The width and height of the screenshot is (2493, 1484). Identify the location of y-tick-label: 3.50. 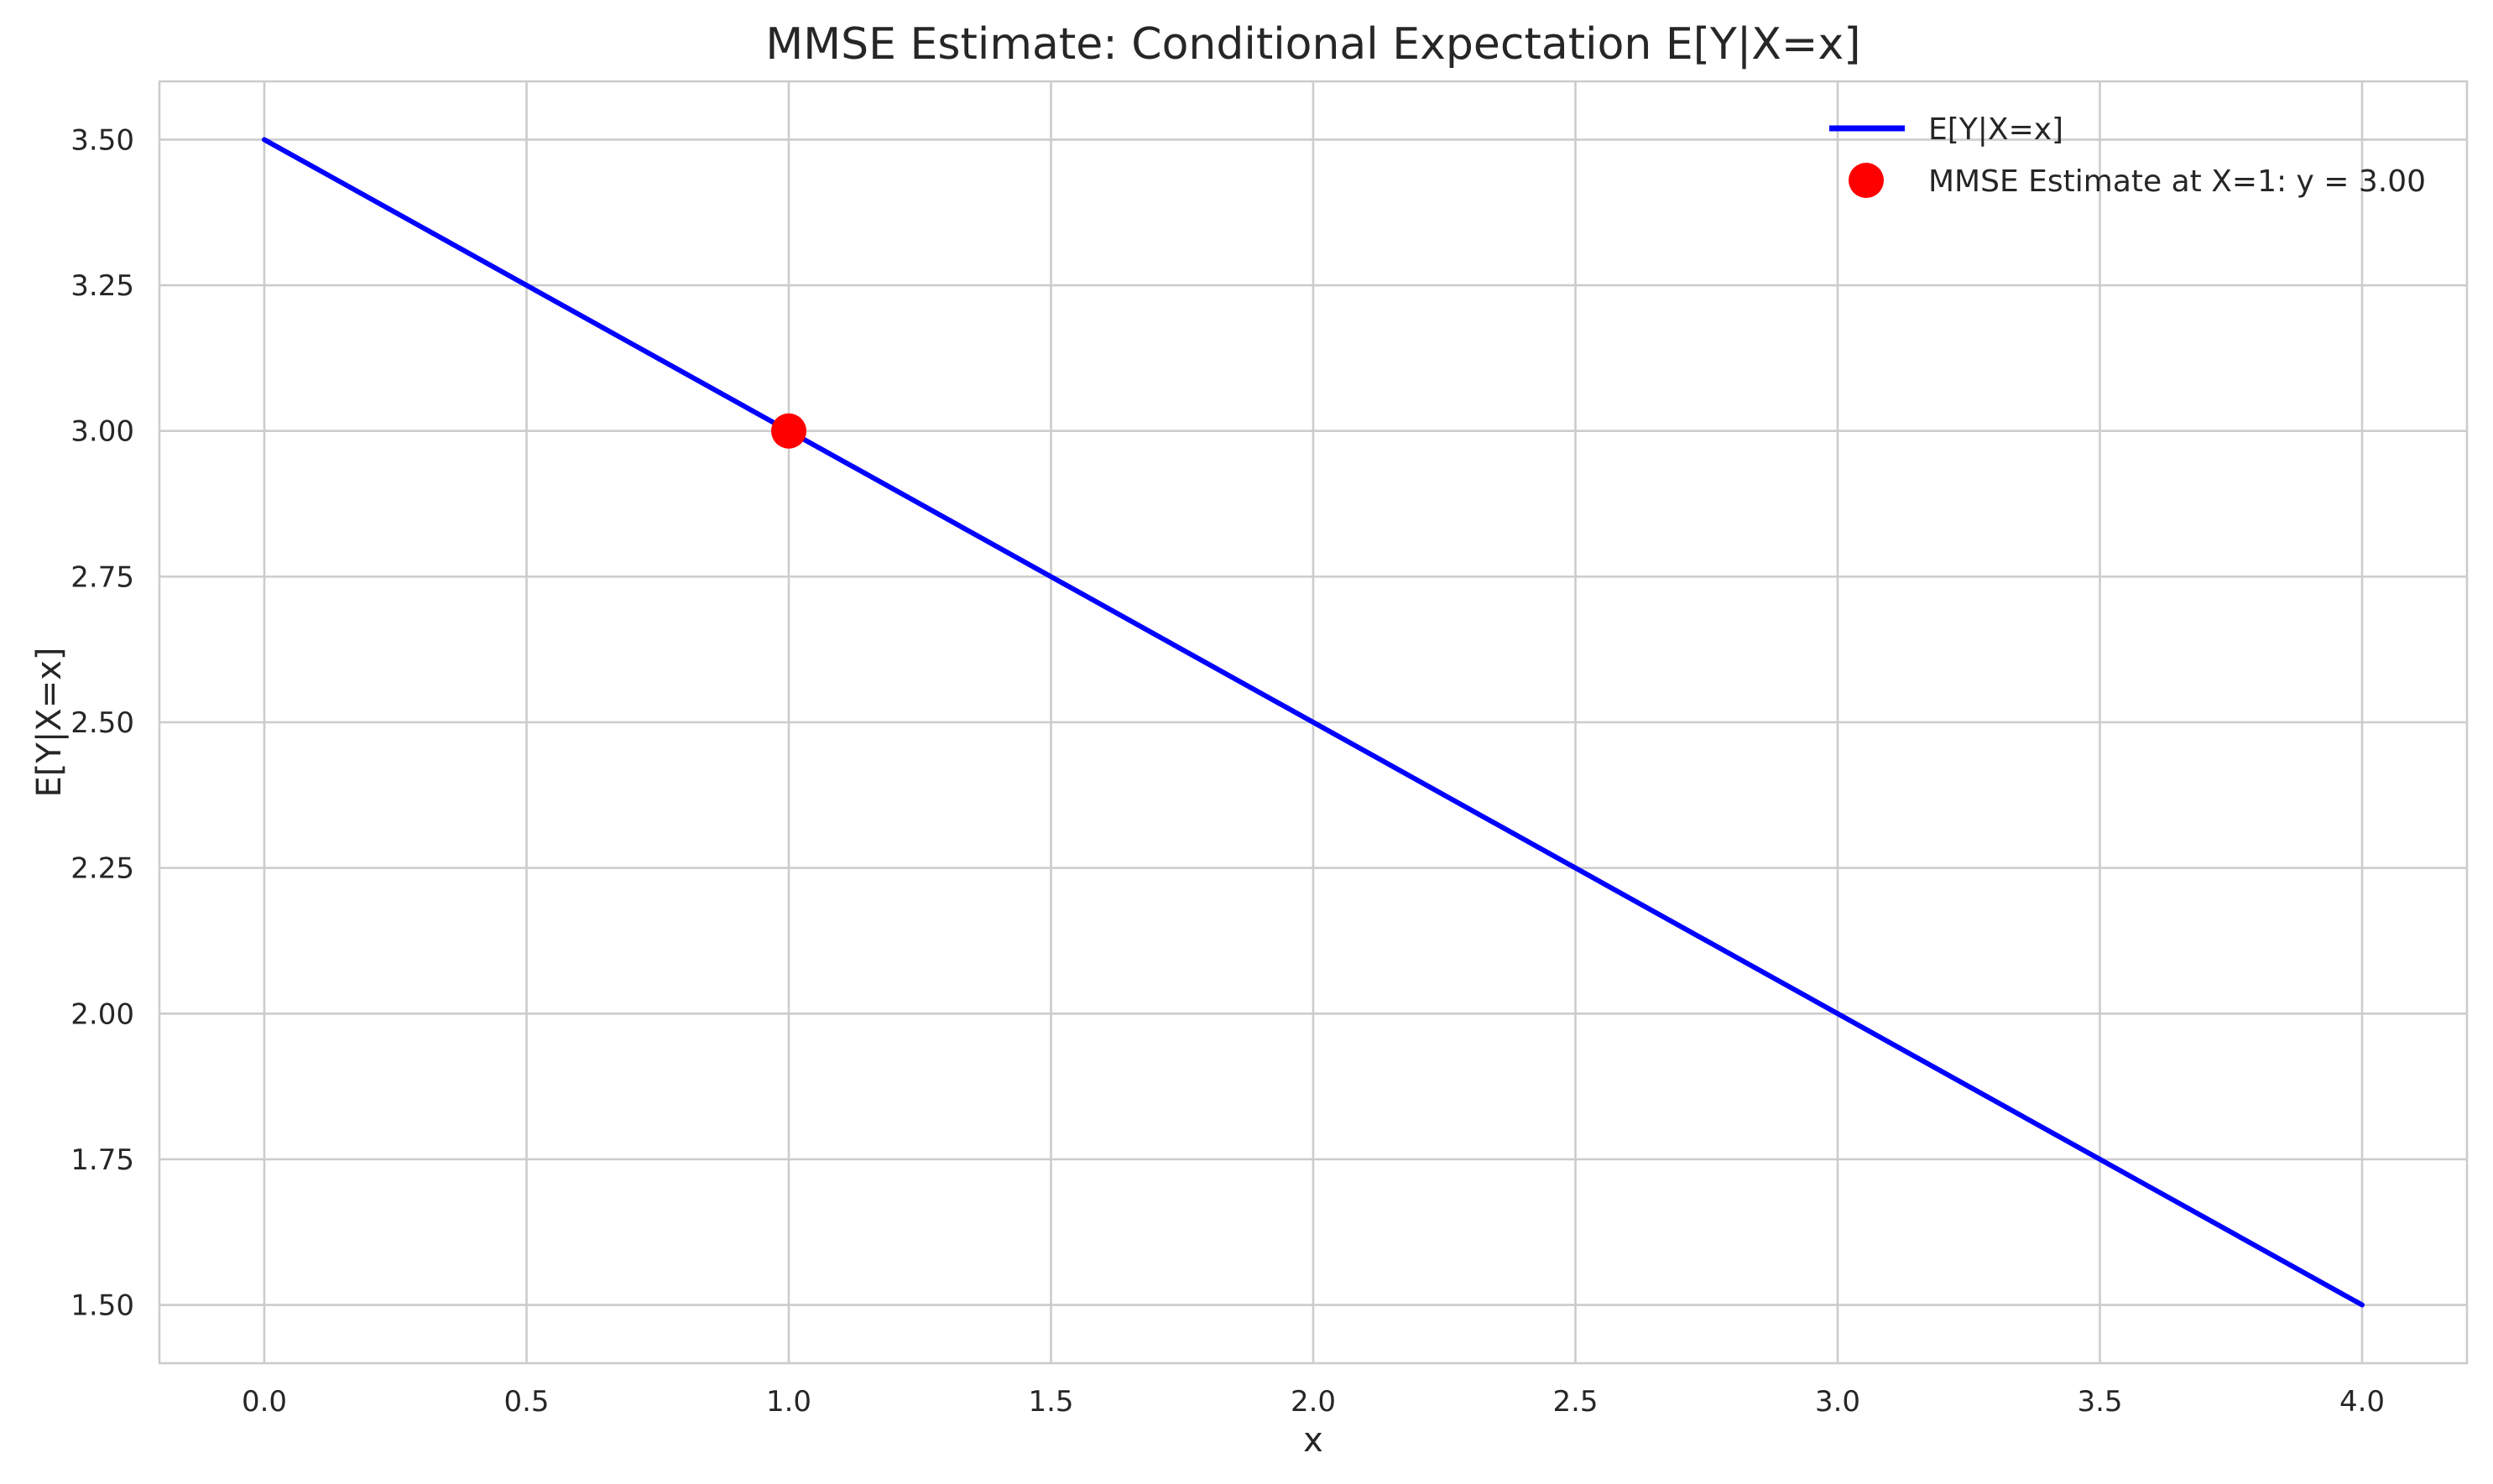
(102, 140).